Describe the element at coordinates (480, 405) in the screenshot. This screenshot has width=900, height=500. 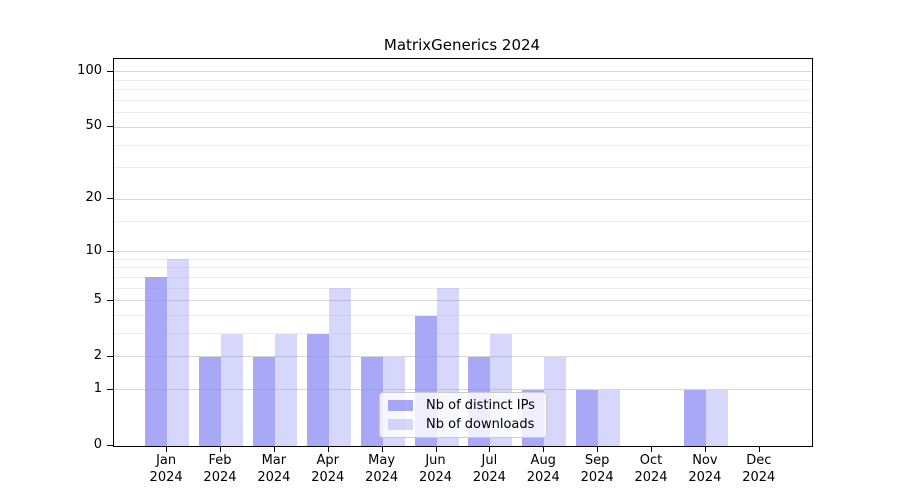
I see `legend-label-distinct-ips: Nb of distinct IPs` at that location.